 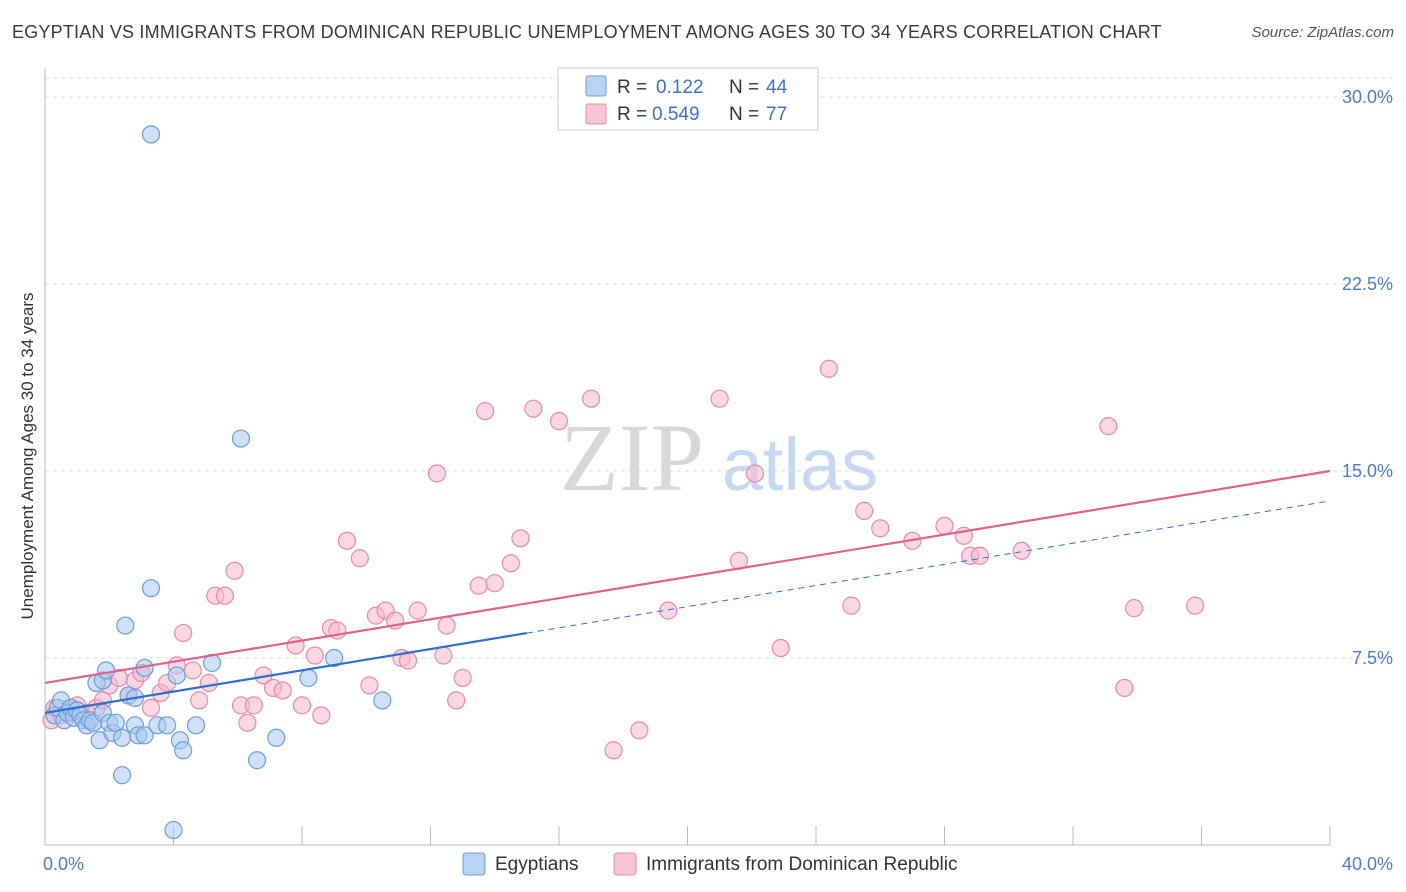 I want to click on x-tick-label: 40.0%, so click(x=1367, y=864).